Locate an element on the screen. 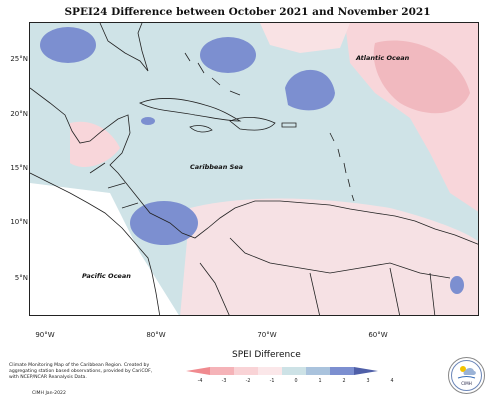 The width and height of the screenshot is (495, 400). positive-patch-gulf is located at coordinates (68, 45).